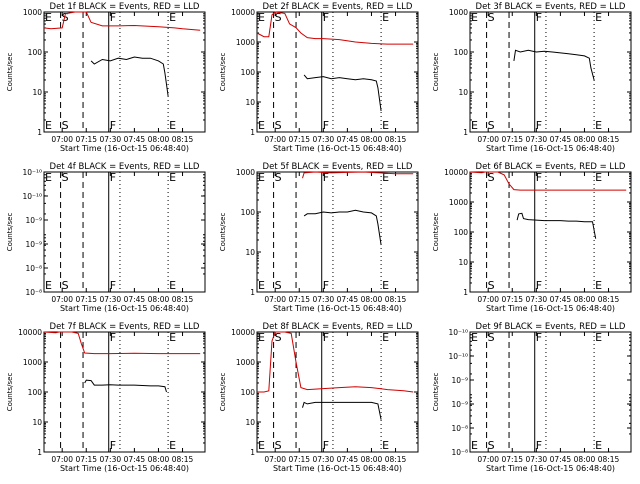 This screenshot has height=484, width=640. Describe the element at coordinates (551, 167) in the screenshot. I see `chart-title: Det 6f BLACK = Events, RED = LLD` at that location.